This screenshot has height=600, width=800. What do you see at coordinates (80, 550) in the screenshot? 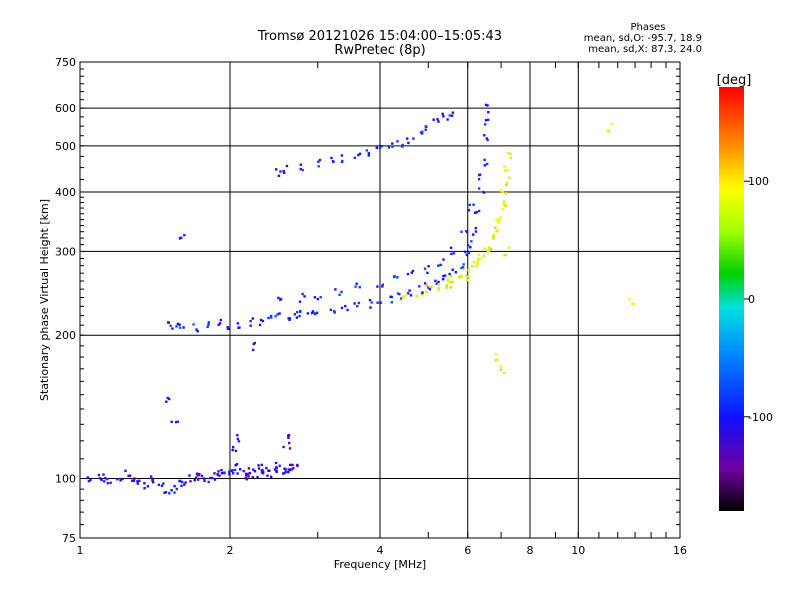
I see `x-tick-label: 1` at bounding box center [80, 550].